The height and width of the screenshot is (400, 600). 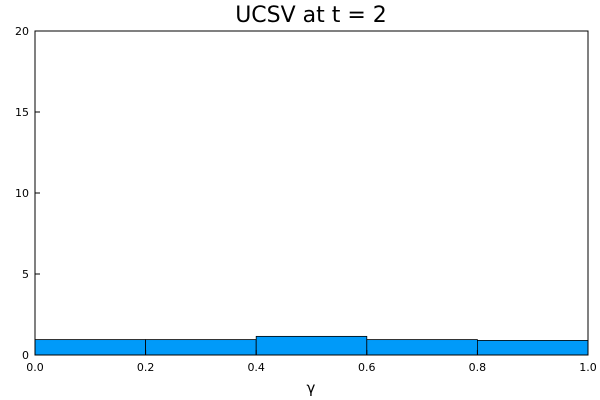 I want to click on x-axis-label: γ, so click(x=311, y=388).